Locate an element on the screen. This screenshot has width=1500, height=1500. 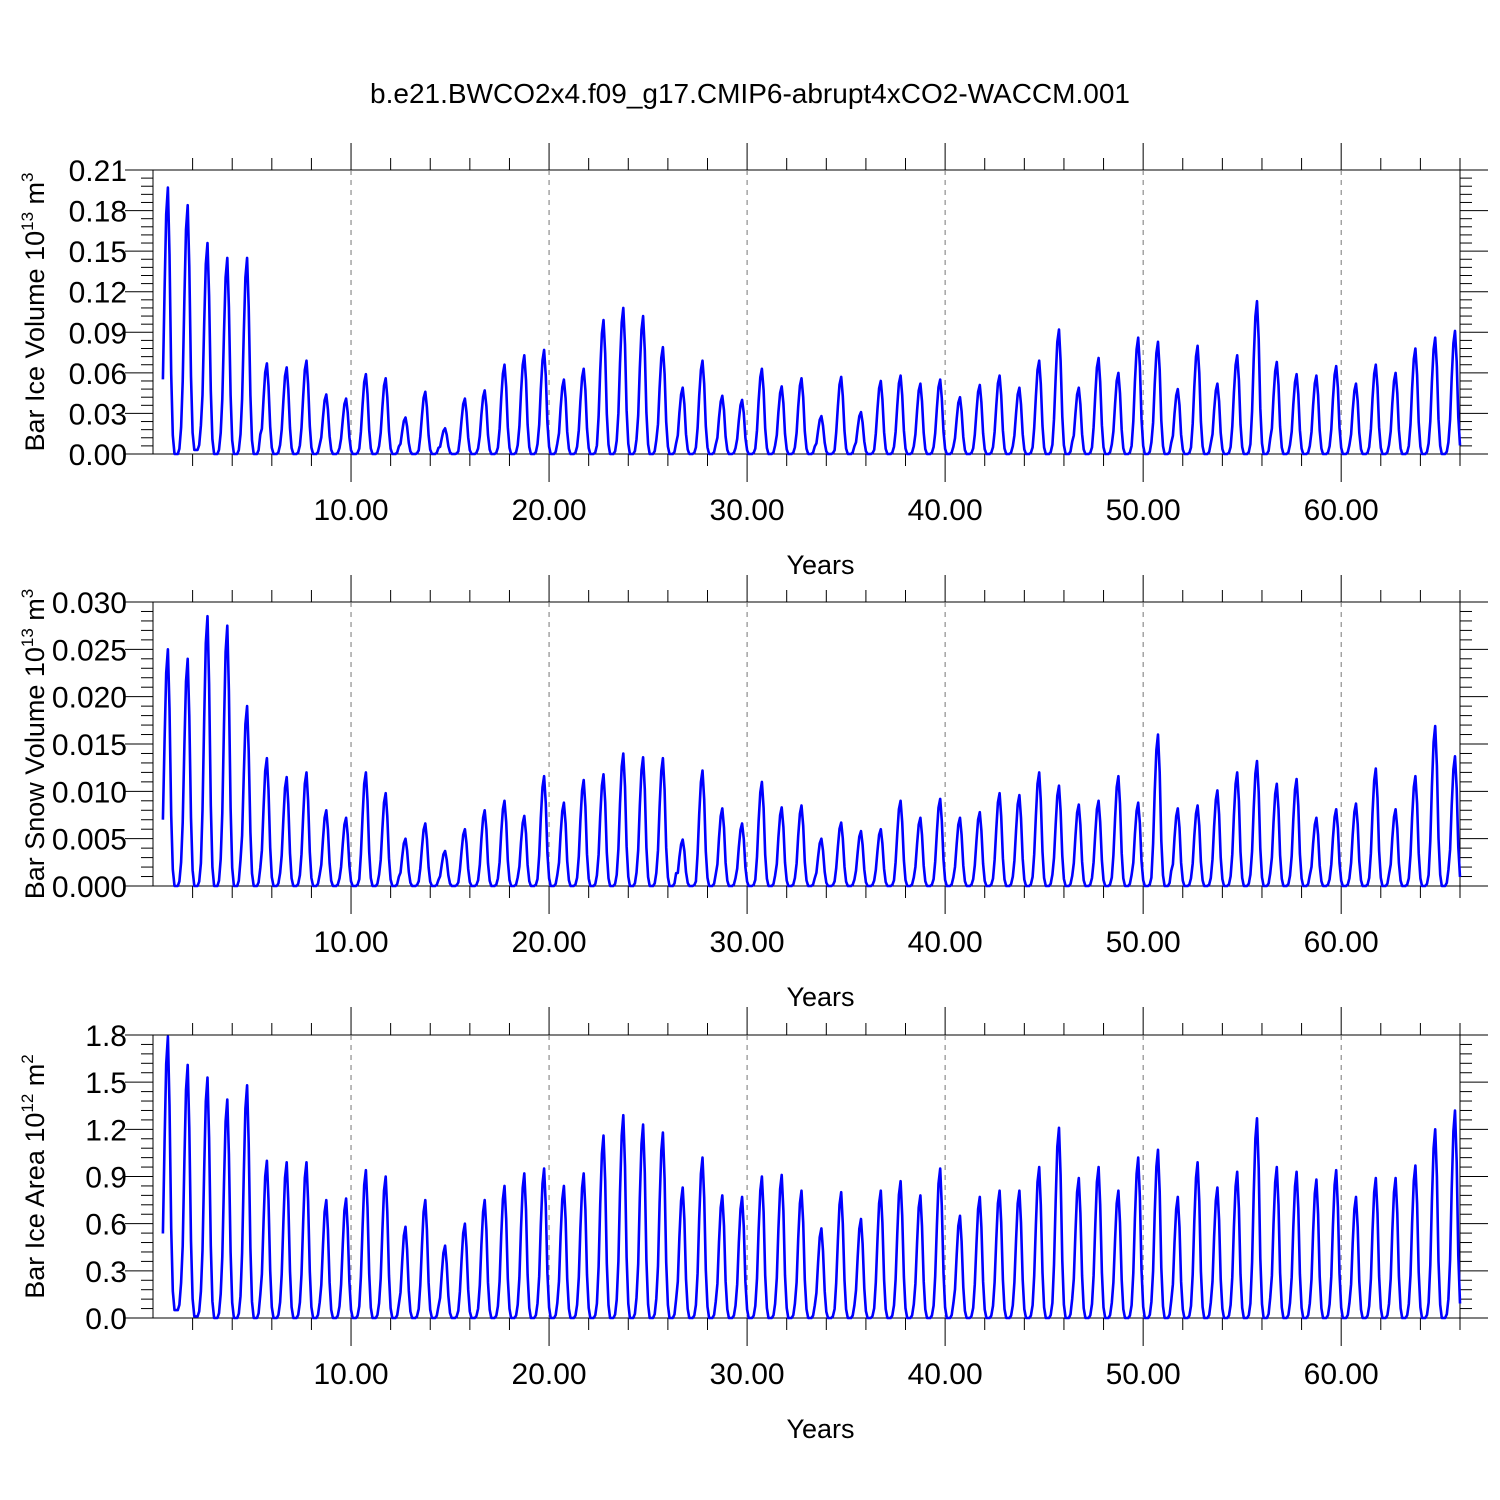
y-axis-title: Bar Ice Area 1012 m2 is located at coordinates (34, 1176).